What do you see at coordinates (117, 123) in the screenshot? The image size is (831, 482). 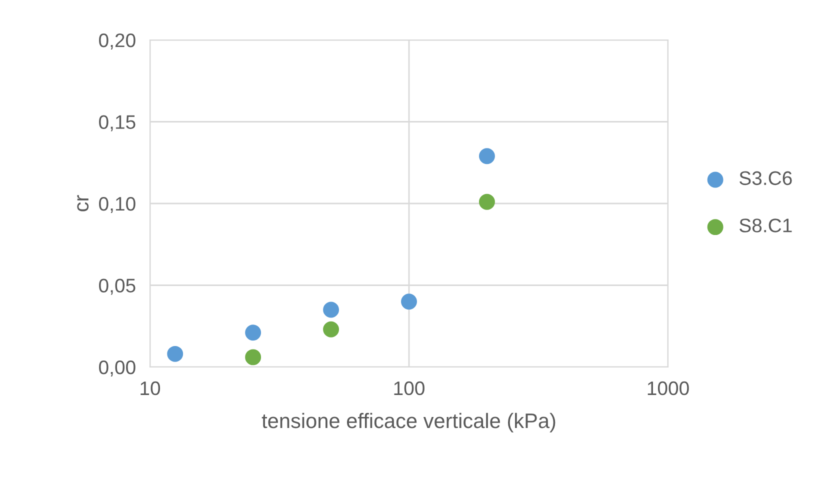 I see `y-tick-label: 0,15` at bounding box center [117, 123].